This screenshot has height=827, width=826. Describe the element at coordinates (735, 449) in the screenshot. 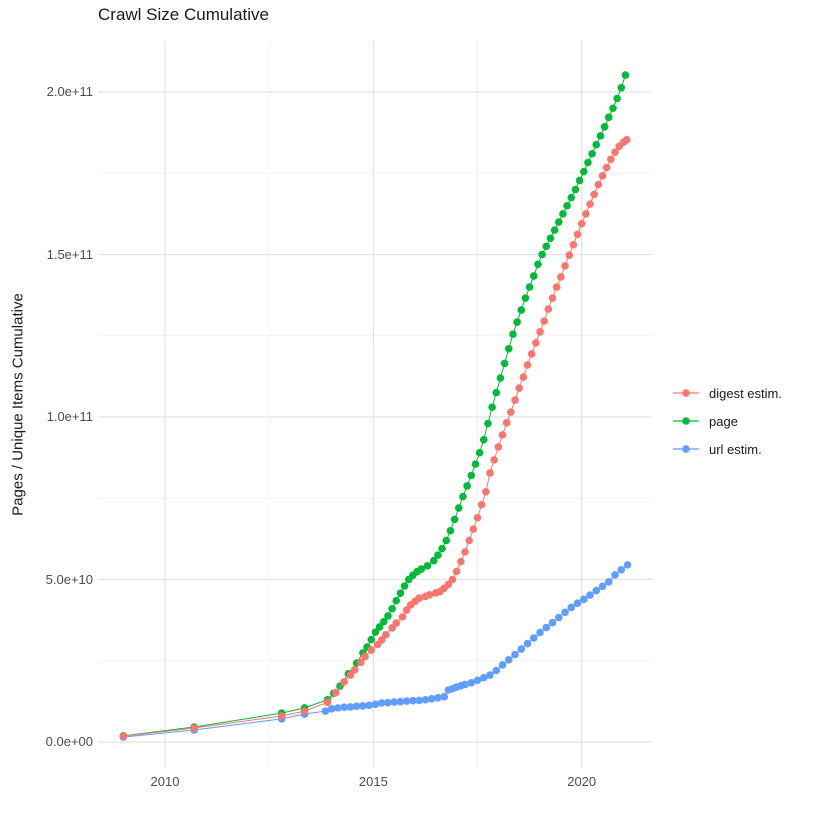

I see `legend-label-url-estim: url estim.` at that location.